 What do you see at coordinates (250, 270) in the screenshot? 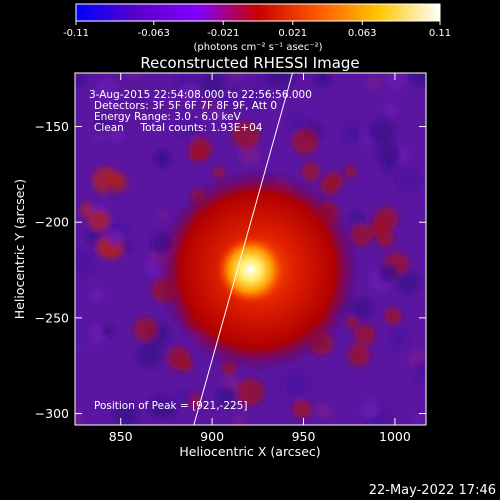
I see `peak-source` at bounding box center [250, 270].